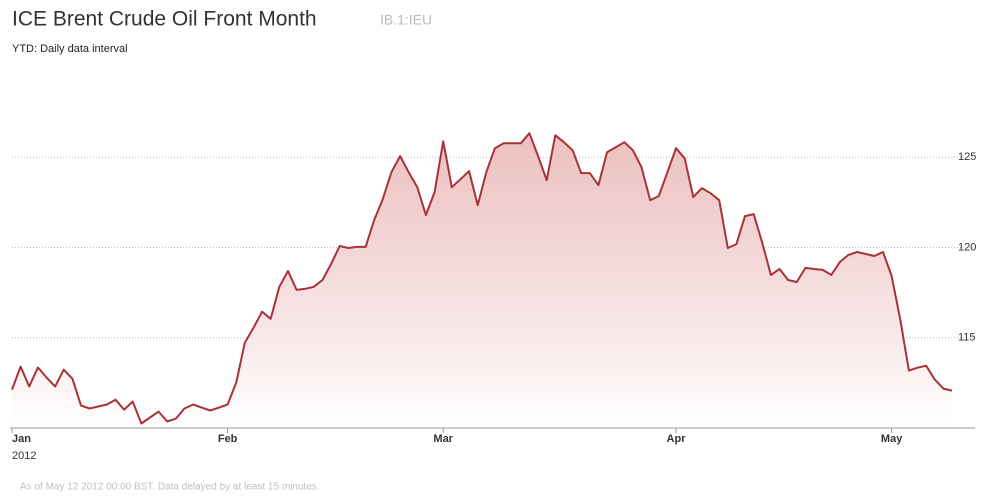 This screenshot has width=989, height=497. I want to click on y-tick-label: 115, so click(967, 338).